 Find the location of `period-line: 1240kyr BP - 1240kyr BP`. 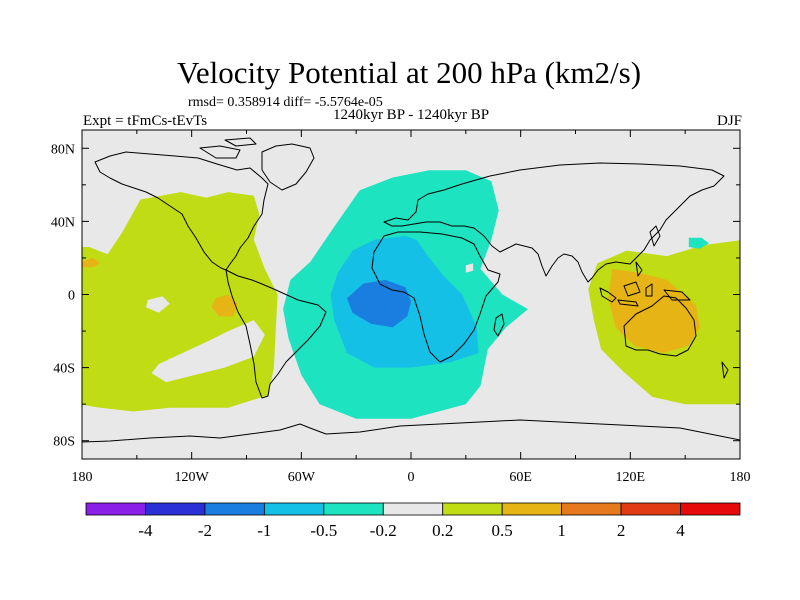

period-line: 1240kyr BP - 1240kyr BP is located at coordinates (411, 115).